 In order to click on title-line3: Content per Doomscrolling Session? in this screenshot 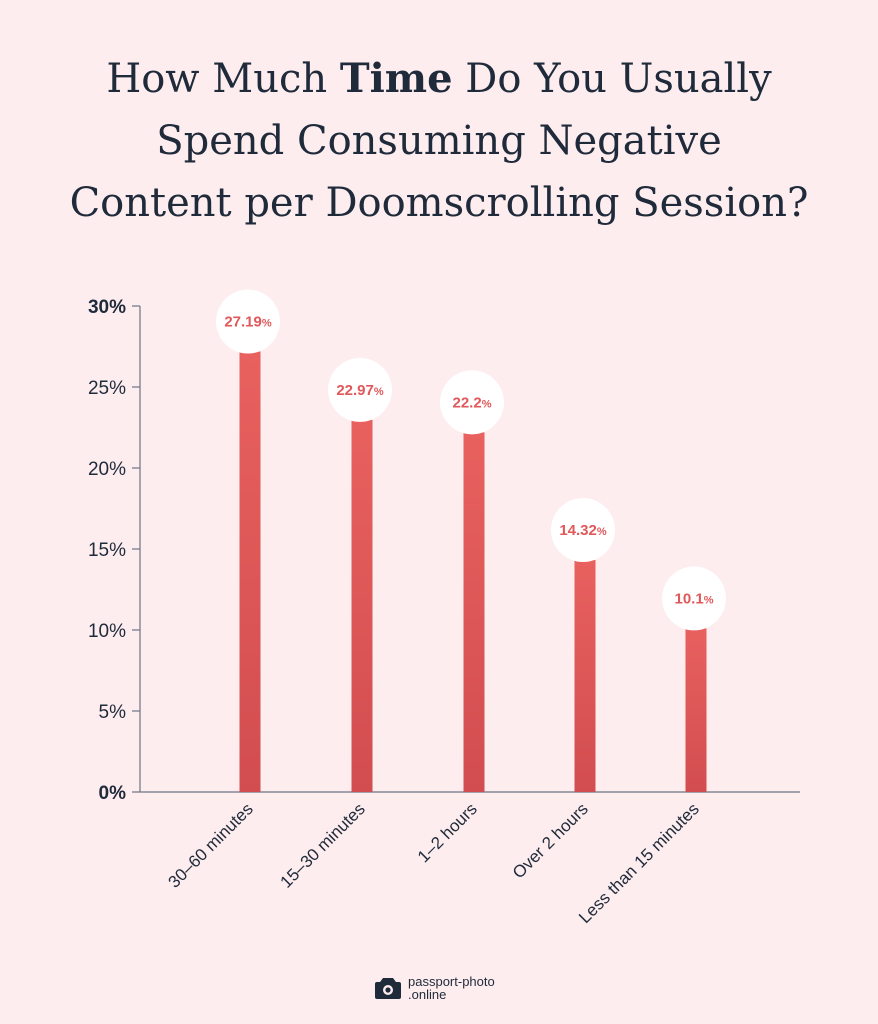, I will do `click(439, 203)`.